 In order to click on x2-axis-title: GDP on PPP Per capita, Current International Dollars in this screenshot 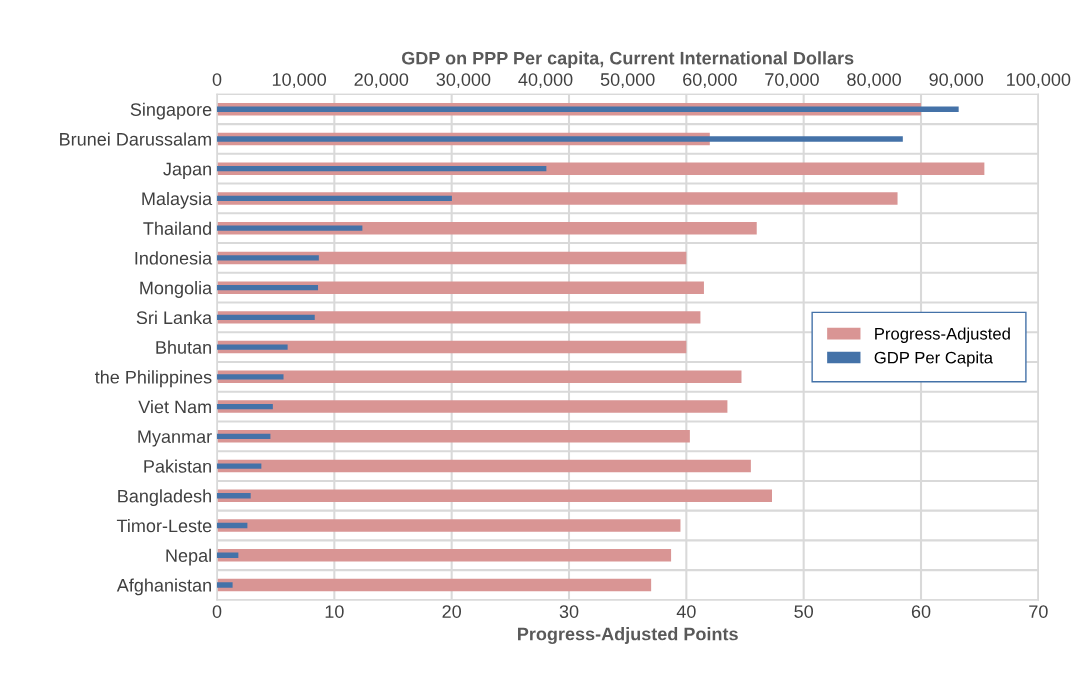, I will do `click(627, 60)`.